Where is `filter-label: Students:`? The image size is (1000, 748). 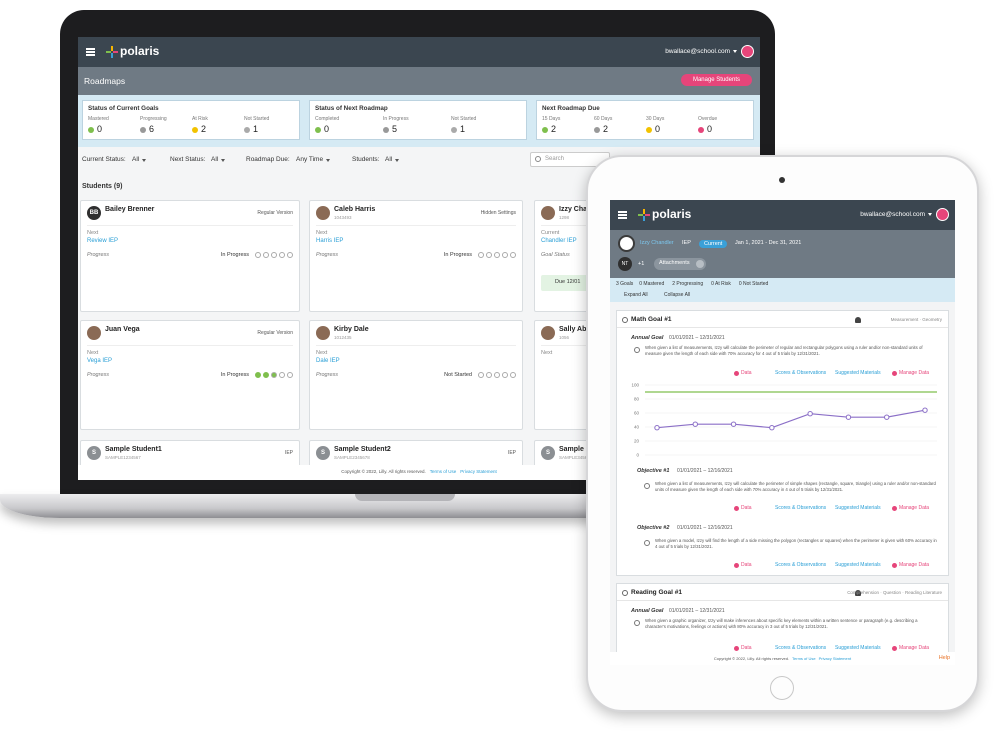
filter-label: Students: is located at coordinates (366, 159).